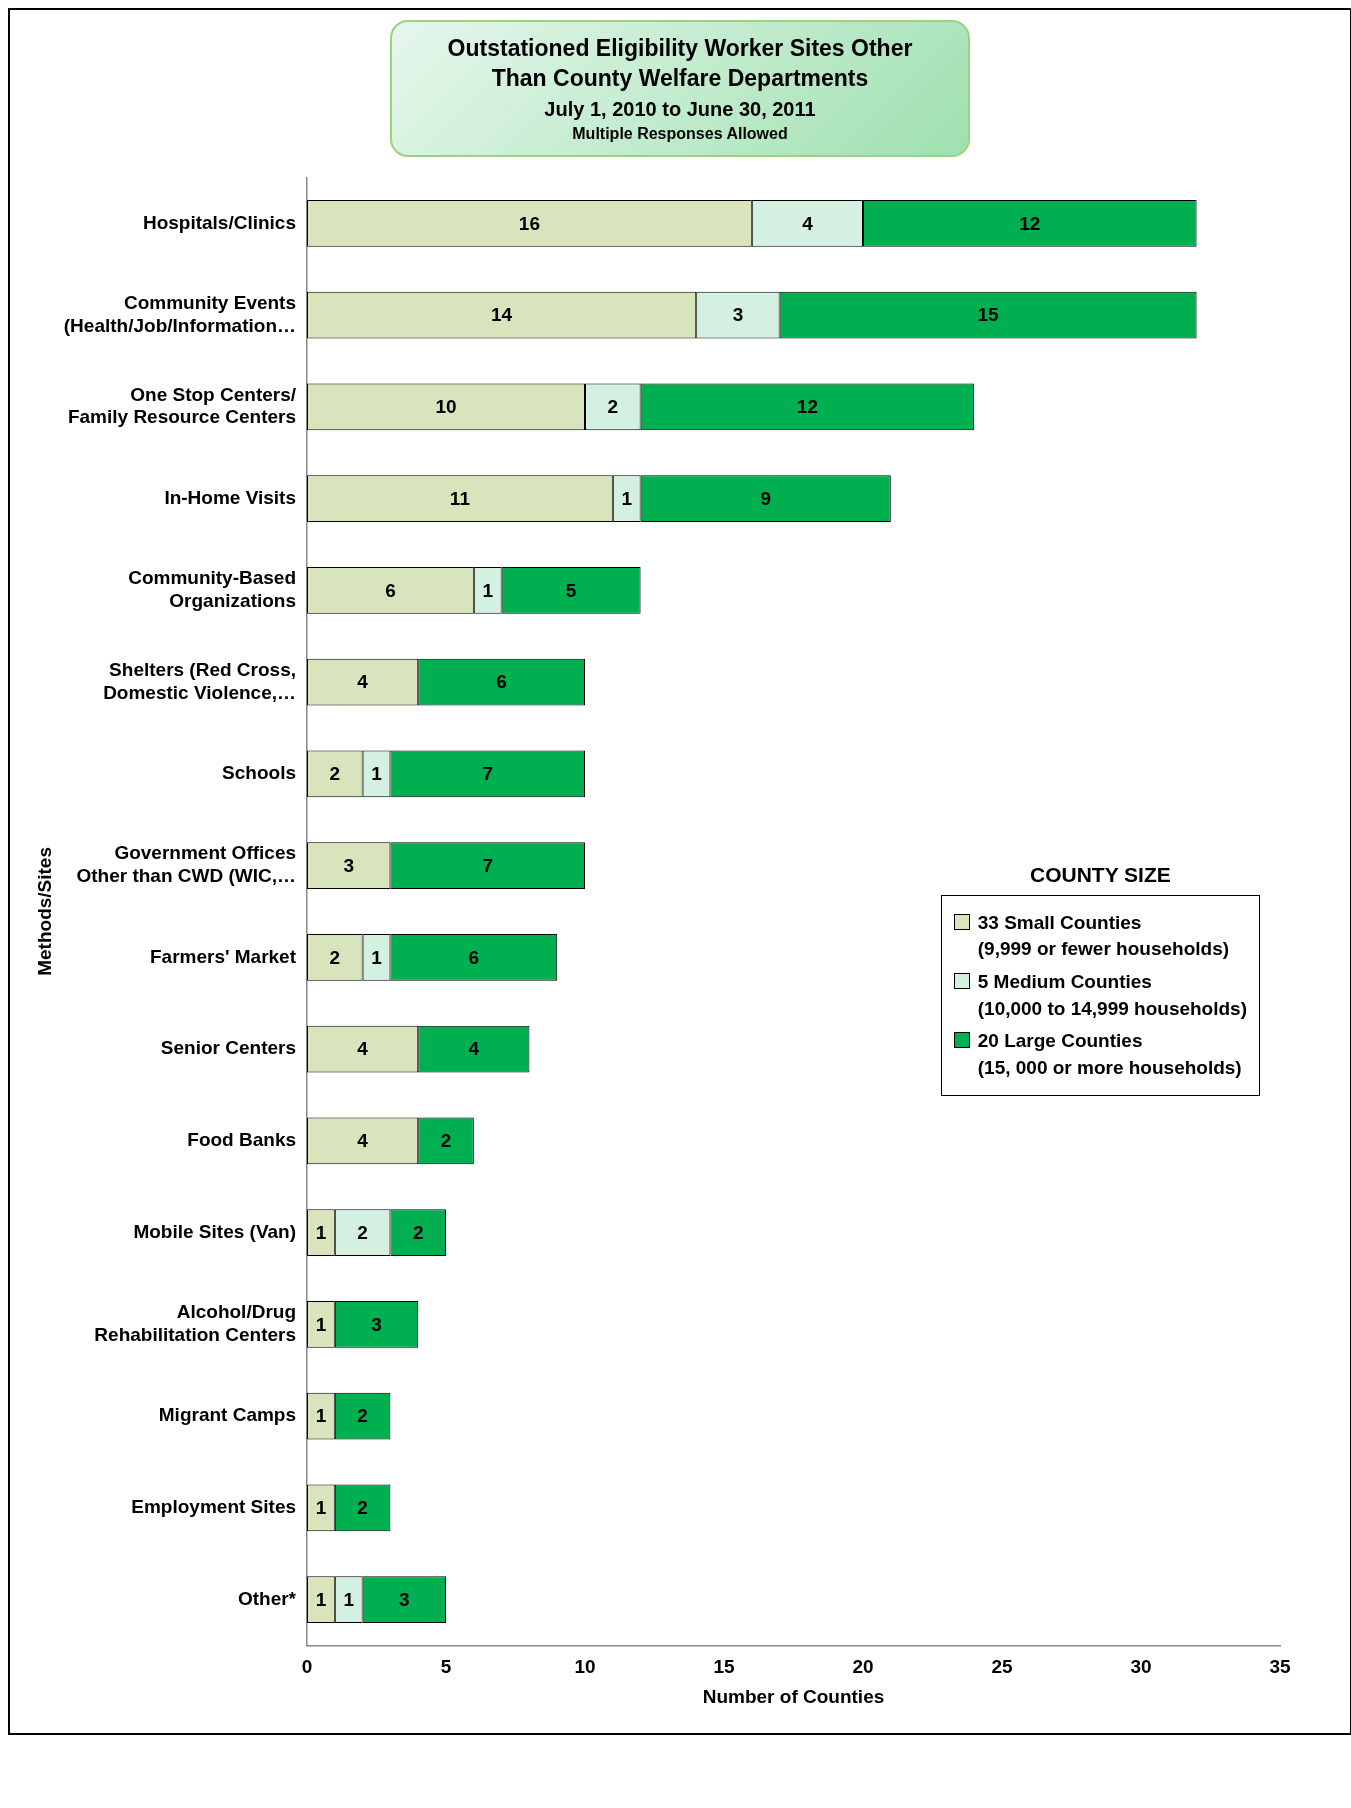  I want to click on legend-label: 20 Large Counties (15, 000 or more households), so click(1109, 1054).